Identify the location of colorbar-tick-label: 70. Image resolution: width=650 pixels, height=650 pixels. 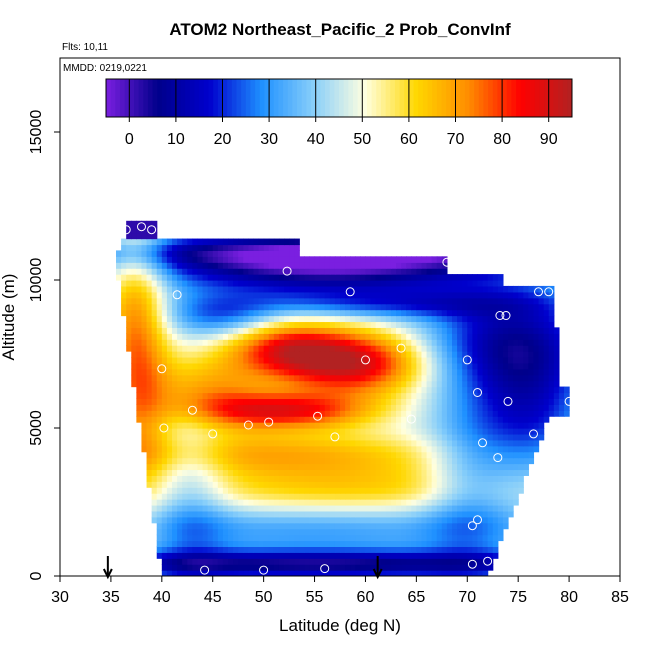
(456, 139).